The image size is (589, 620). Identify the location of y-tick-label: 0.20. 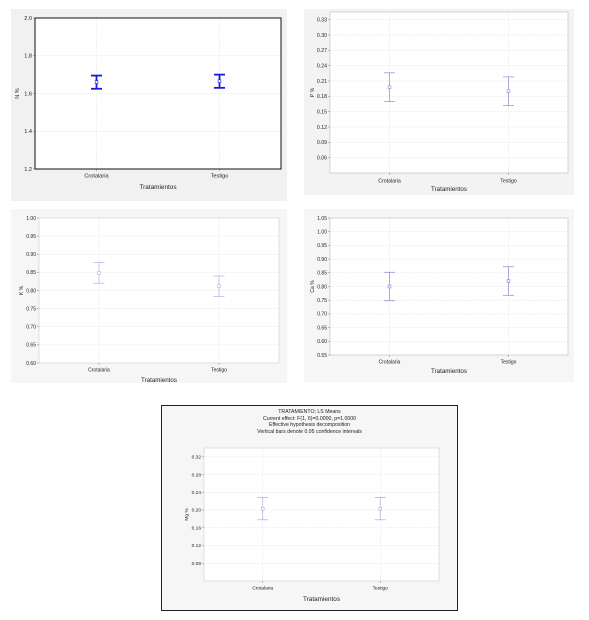
(197, 511).